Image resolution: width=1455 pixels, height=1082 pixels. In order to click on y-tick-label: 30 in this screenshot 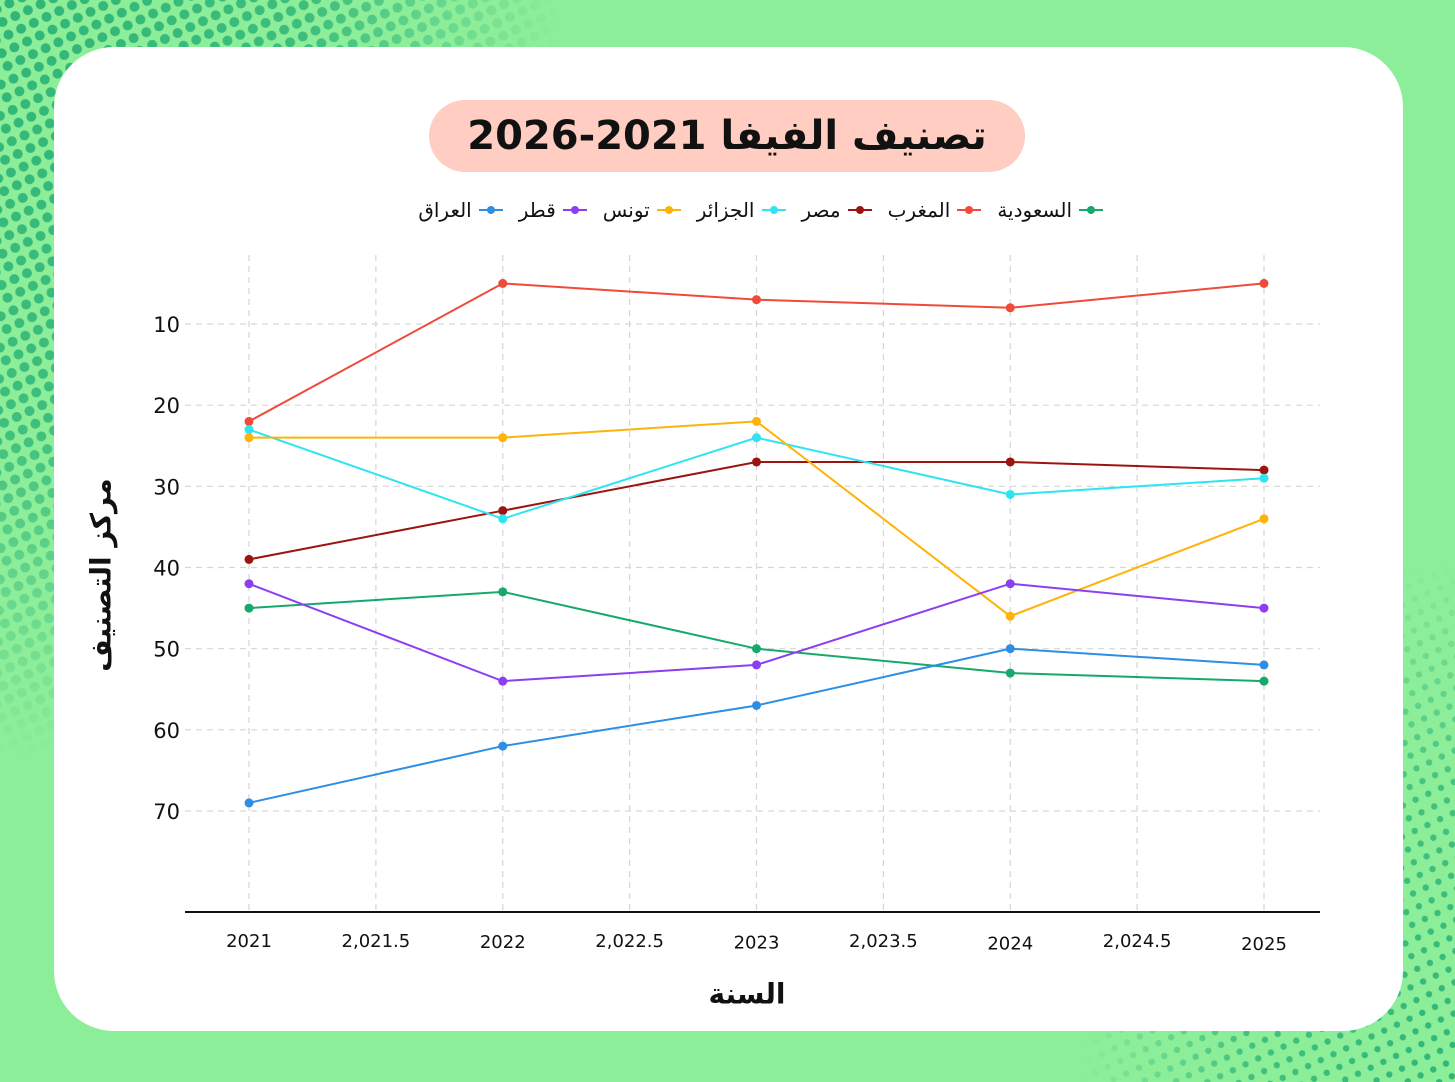, I will do `click(166, 487)`.